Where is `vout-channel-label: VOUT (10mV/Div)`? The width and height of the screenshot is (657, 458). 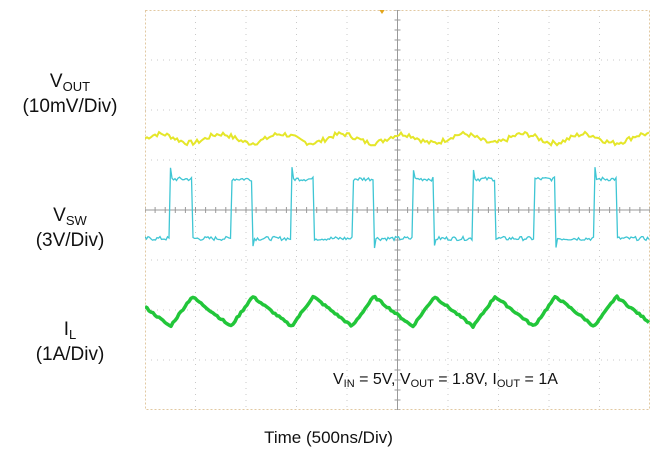 vout-channel-label: VOUT (10mV/Div) is located at coordinates (70, 94).